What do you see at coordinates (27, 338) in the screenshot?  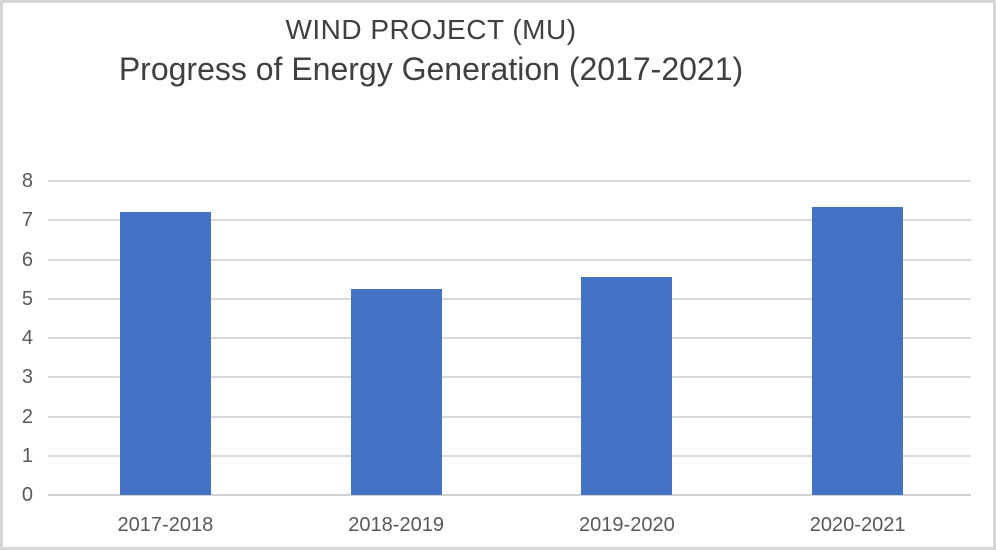 I see `y-tick-label: 4` at bounding box center [27, 338].